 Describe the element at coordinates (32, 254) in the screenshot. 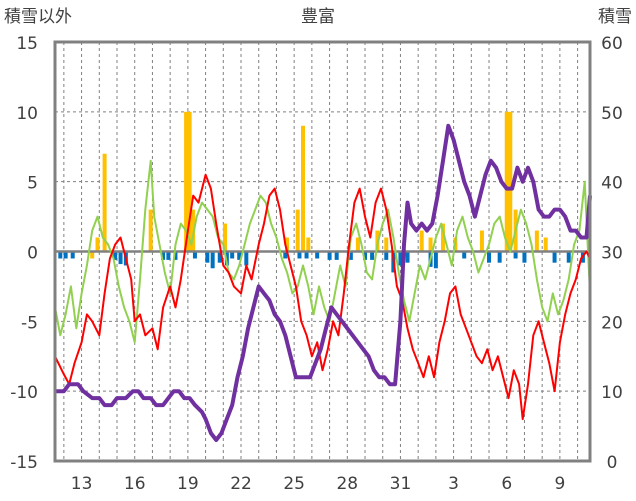

I see `left-tick-label: 0` at that location.